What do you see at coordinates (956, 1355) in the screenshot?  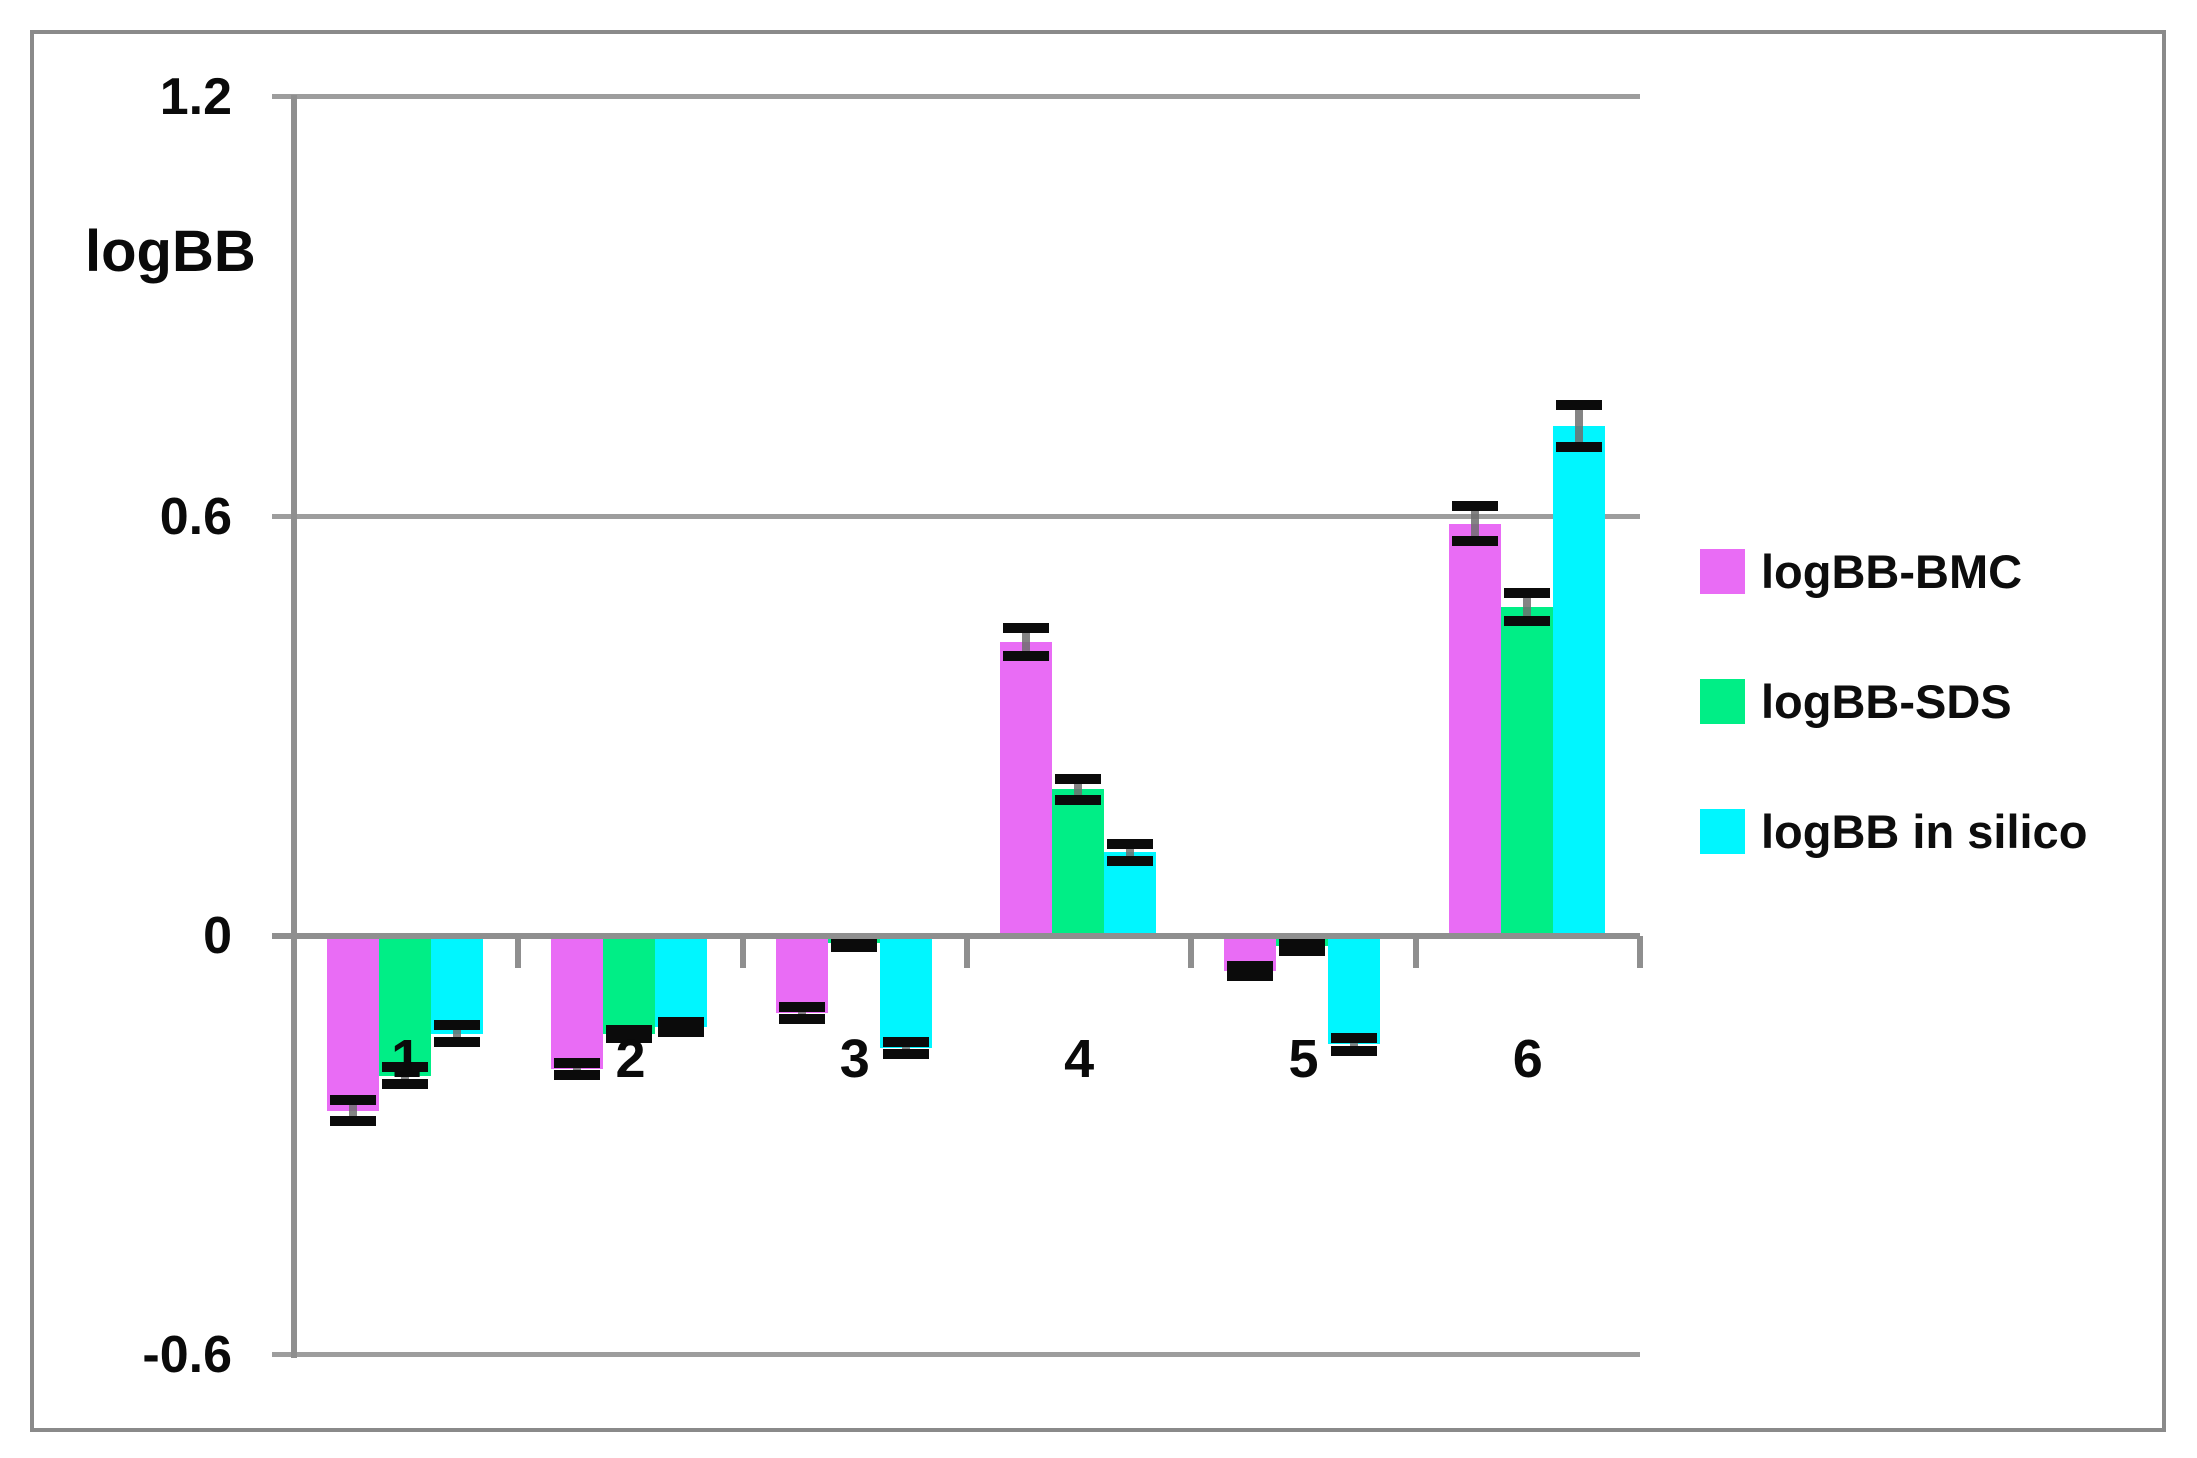 I see `gridline--0.6` at bounding box center [956, 1355].